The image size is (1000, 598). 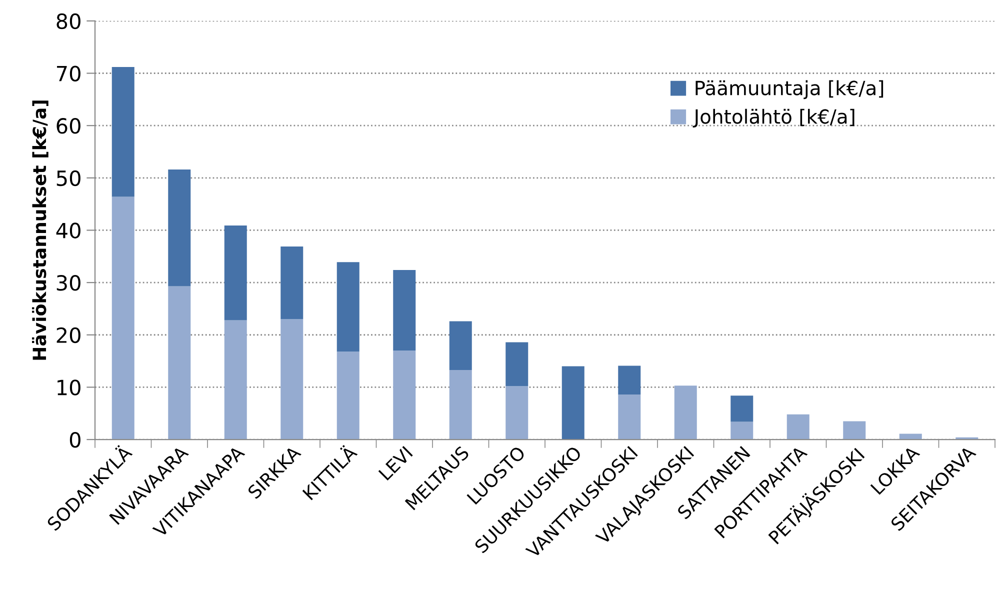 What do you see at coordinates (68, 230) in the screenshot?
I see `y-tick-label: 40` at bounding box center [68, 230].